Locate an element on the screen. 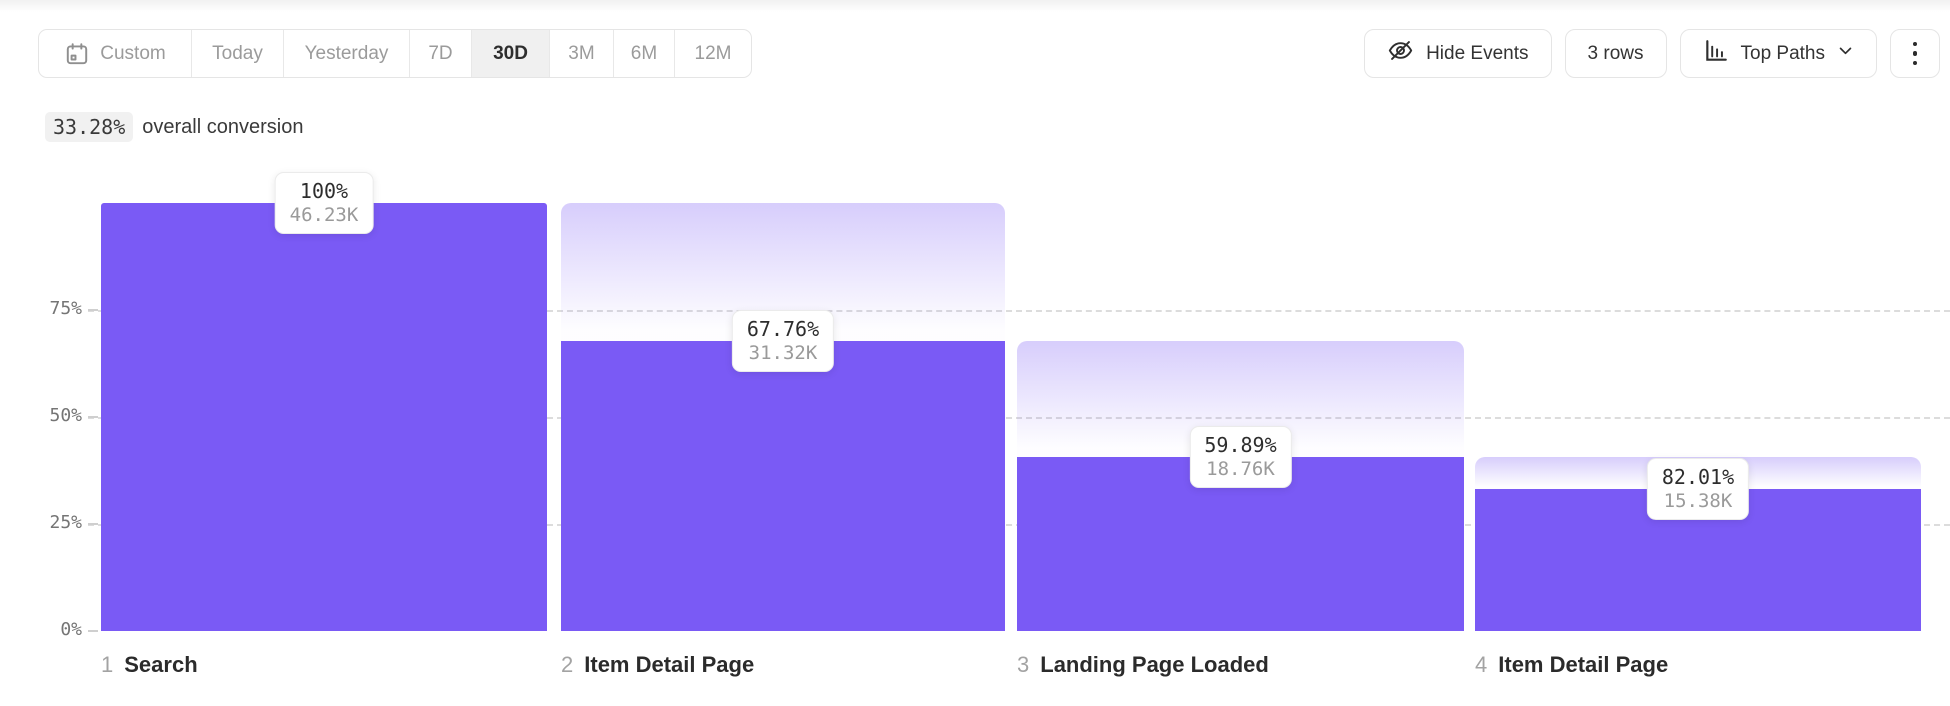 This screenshot has height=706, width=1950. date-range-label: 7D is located at coordinates (440, 53).